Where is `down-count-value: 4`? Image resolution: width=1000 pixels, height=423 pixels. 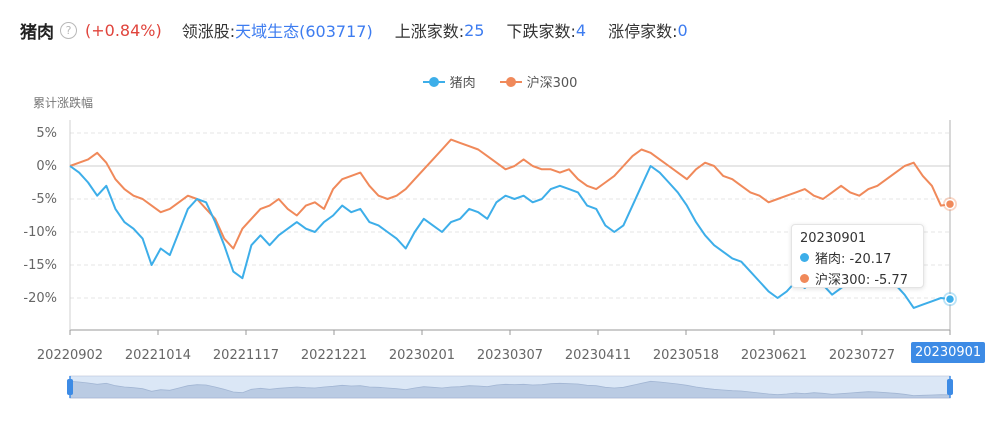
down-count-value: 4 is located at coordinates (581, 30).